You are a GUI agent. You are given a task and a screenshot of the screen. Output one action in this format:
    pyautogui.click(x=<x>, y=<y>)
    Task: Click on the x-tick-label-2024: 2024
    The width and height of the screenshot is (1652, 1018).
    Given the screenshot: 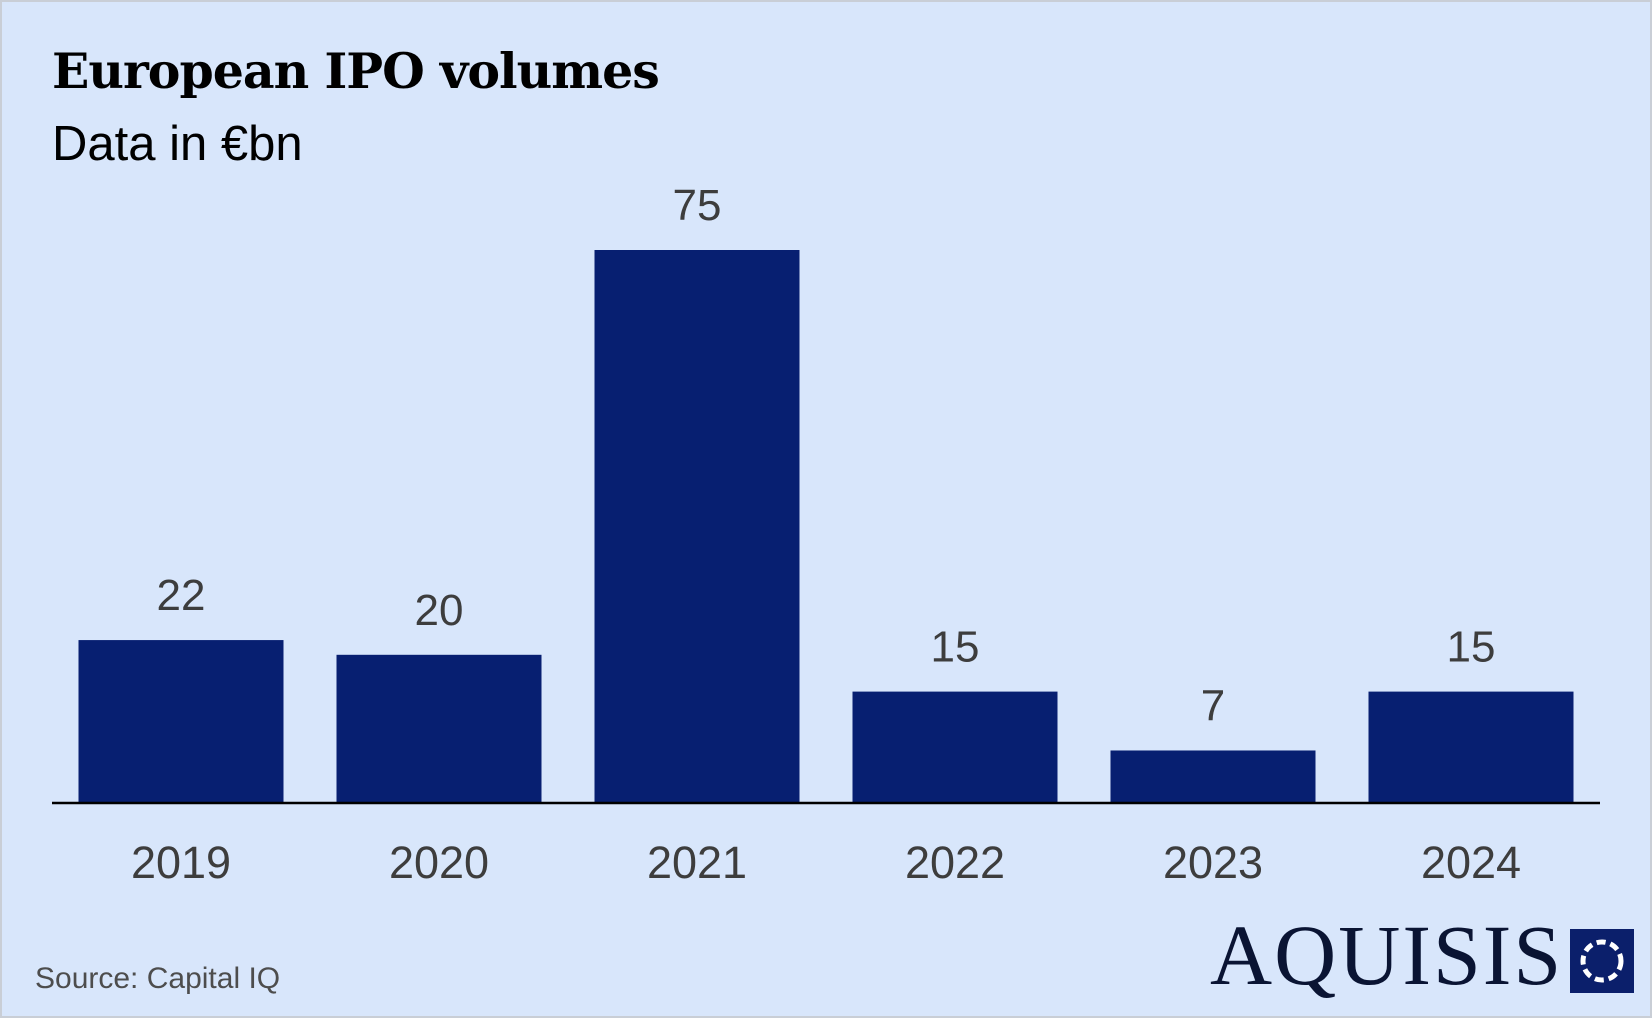 What is the action you would take?
    pyautogui.click(x=1471, y=862)
    